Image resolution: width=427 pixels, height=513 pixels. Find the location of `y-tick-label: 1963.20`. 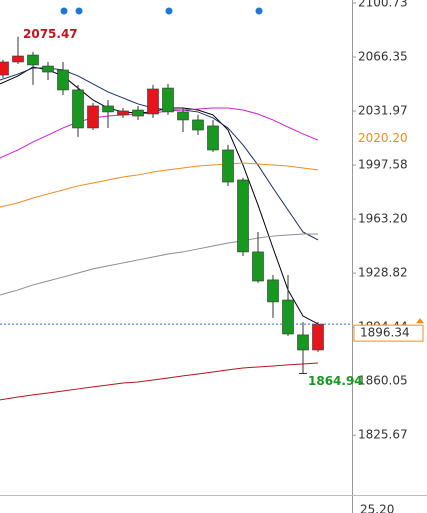

y-tick-label: 1963.20 is located at coordinates (383, 219).